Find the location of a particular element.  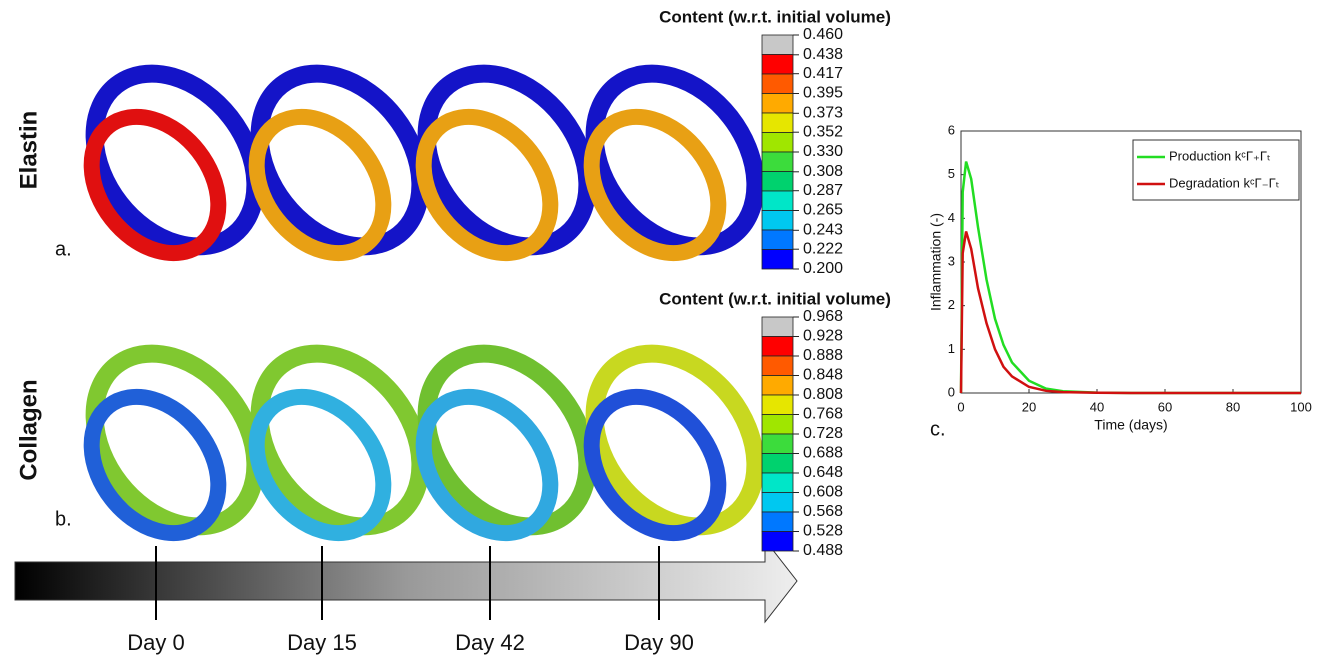

y-tick-label: 2 is located at coordinates (951, 304).